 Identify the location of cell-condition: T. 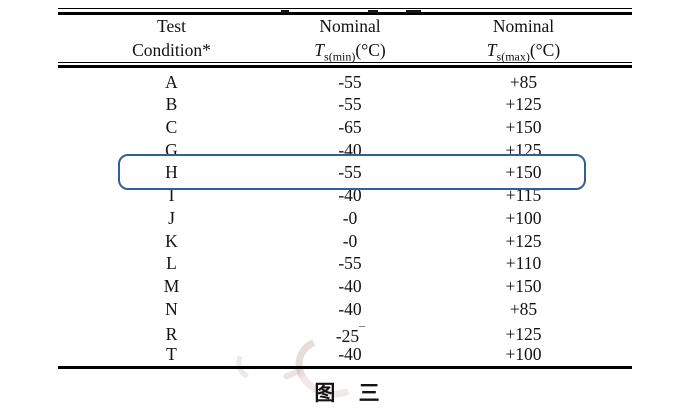
(171, 354).